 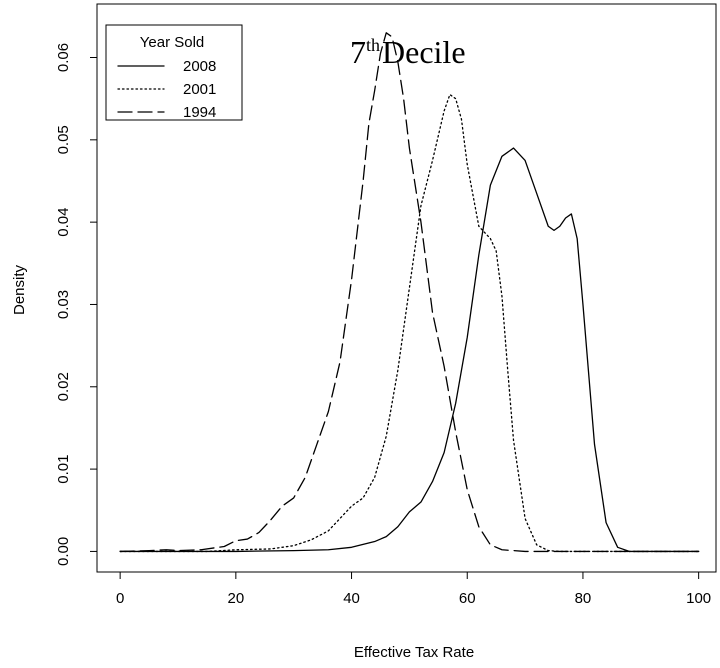 What do you see at coordinates (583, 598) in the screenshot?
I see `x-tick-label: 80` at bounding box center [583, 598].